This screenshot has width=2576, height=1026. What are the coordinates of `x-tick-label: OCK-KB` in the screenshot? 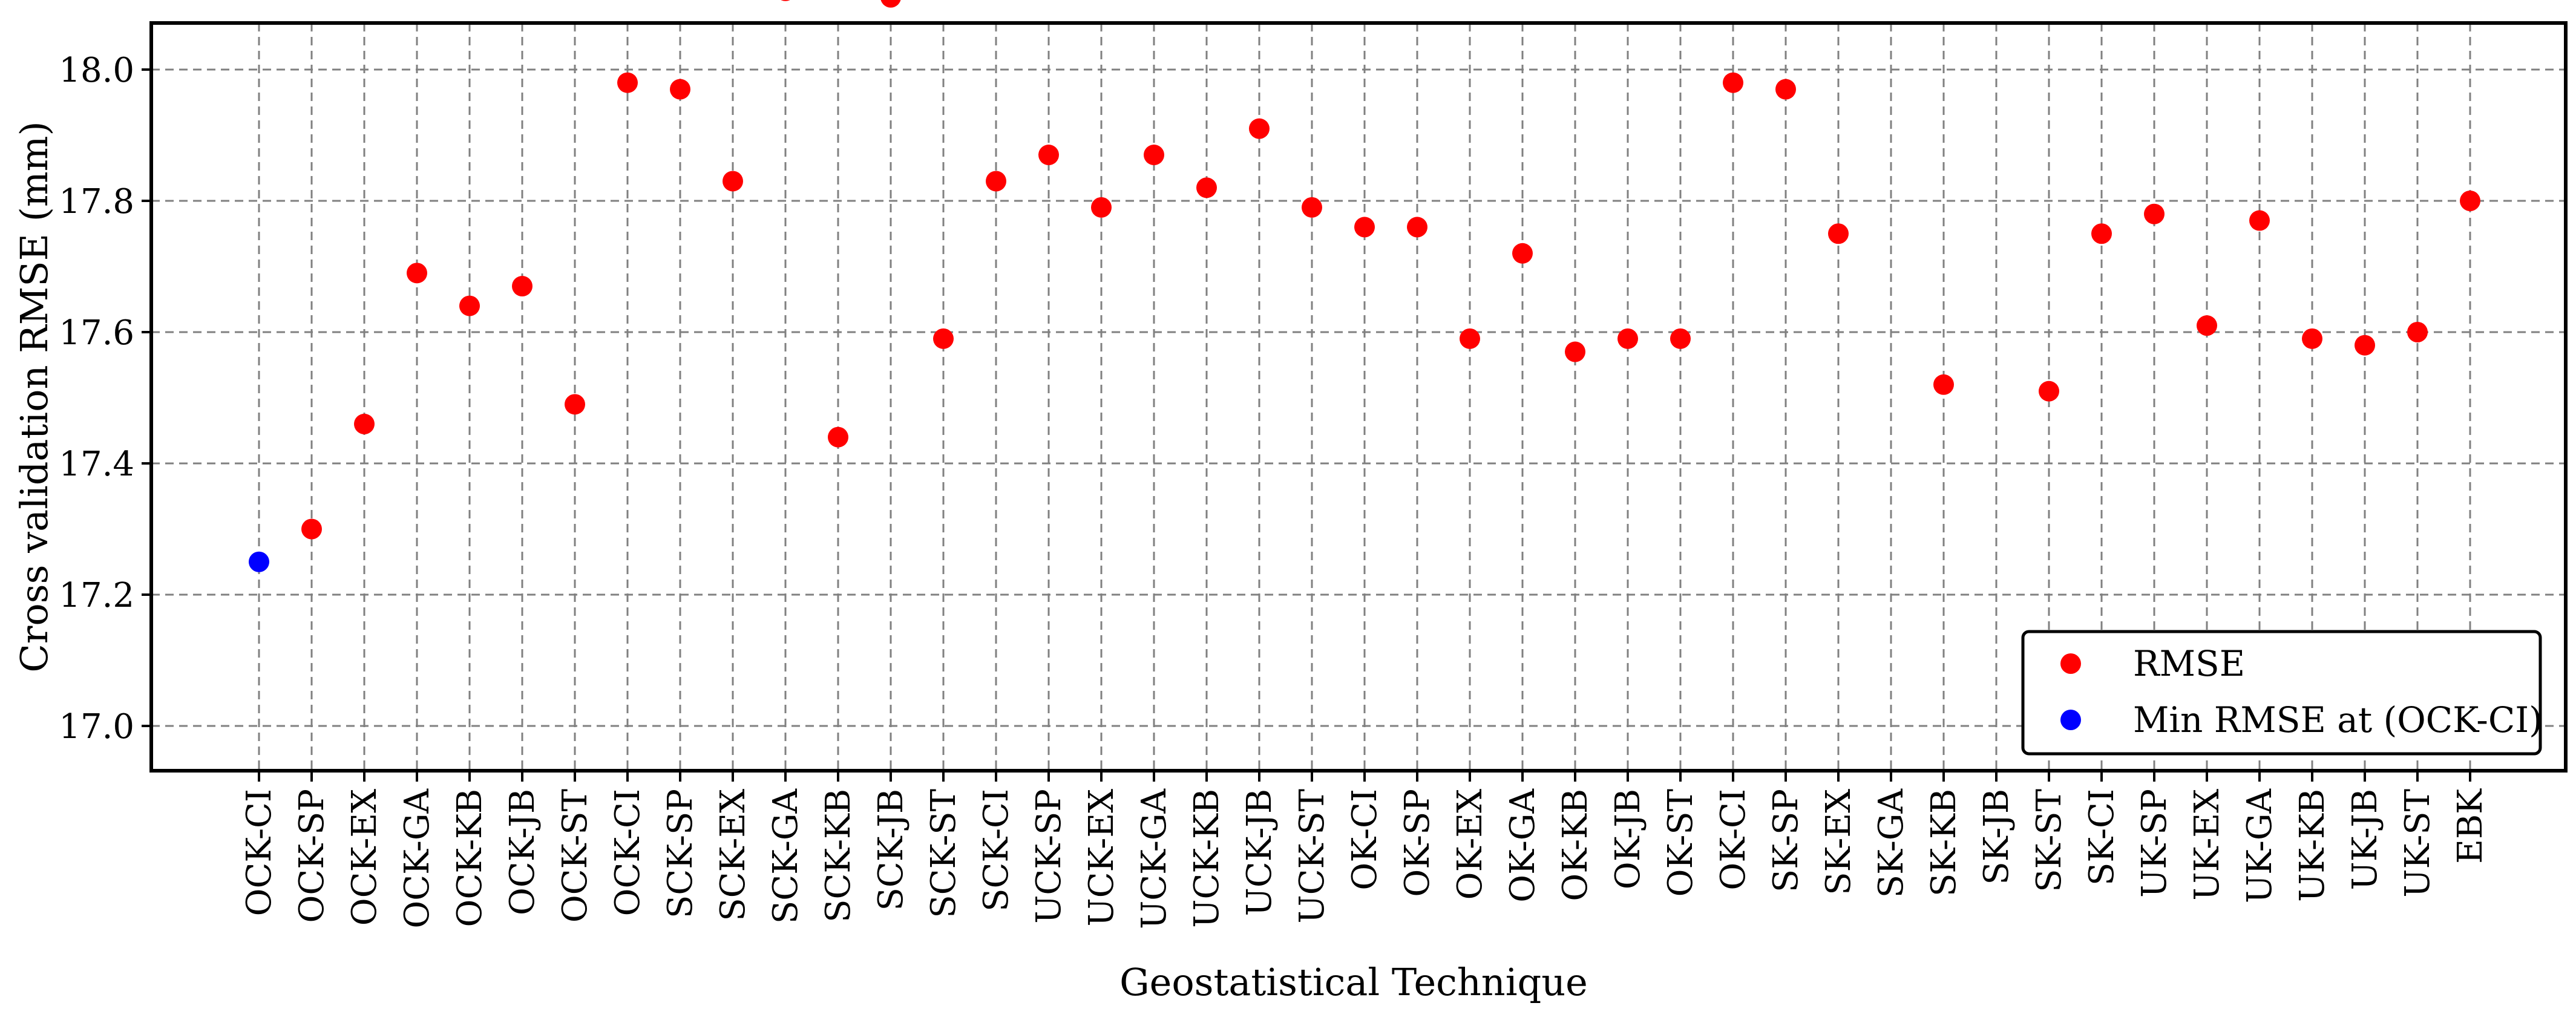 It's located at (470, 858).